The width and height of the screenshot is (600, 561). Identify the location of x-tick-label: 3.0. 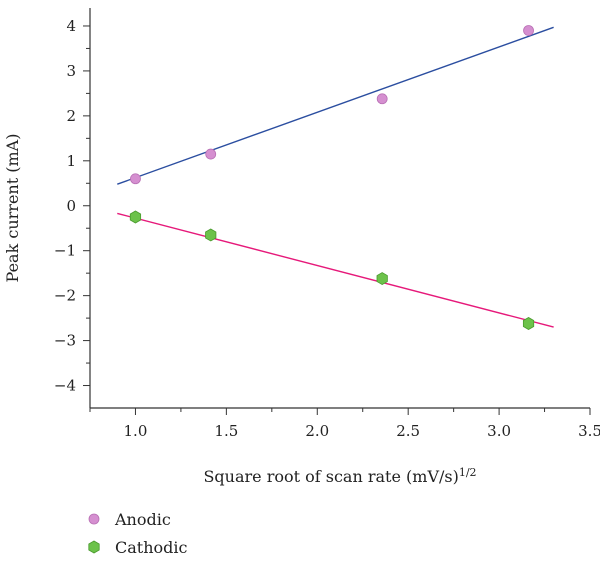
(499, 431).